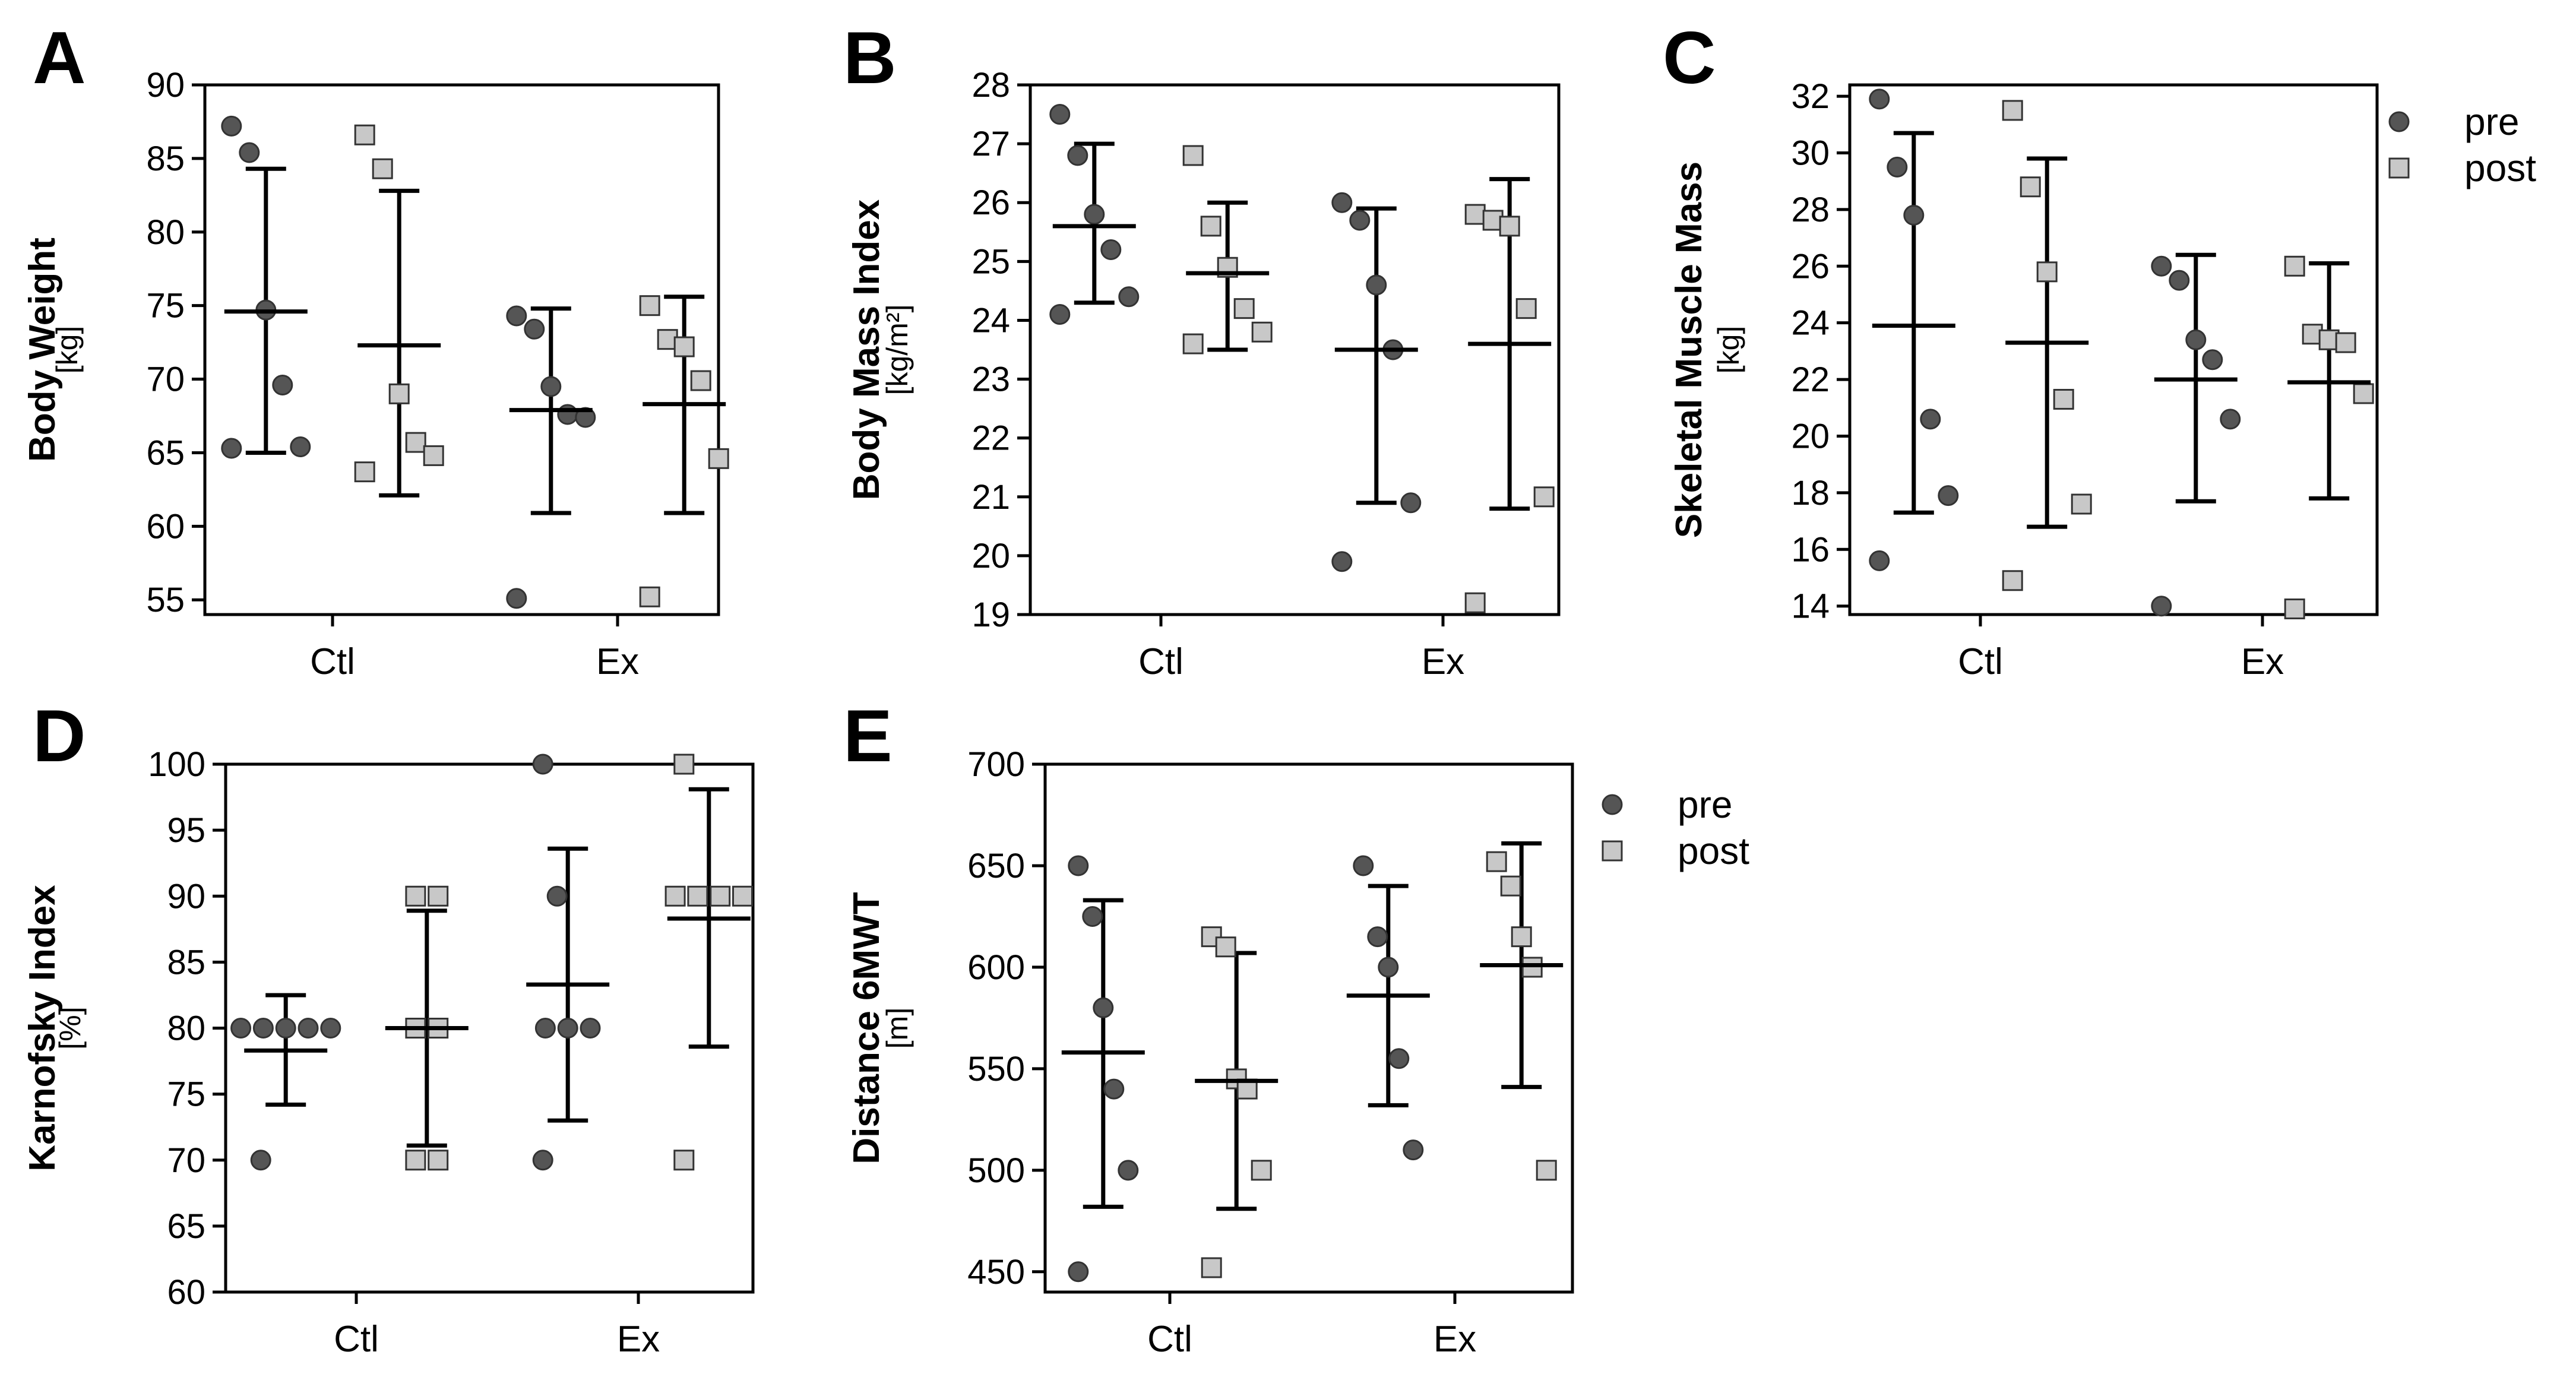 The width and height of the screenshot is (2576, 1374). Describe the element at coordinates (165, 232) in the screenshot. I see `y-tick-label: 80` at that location.